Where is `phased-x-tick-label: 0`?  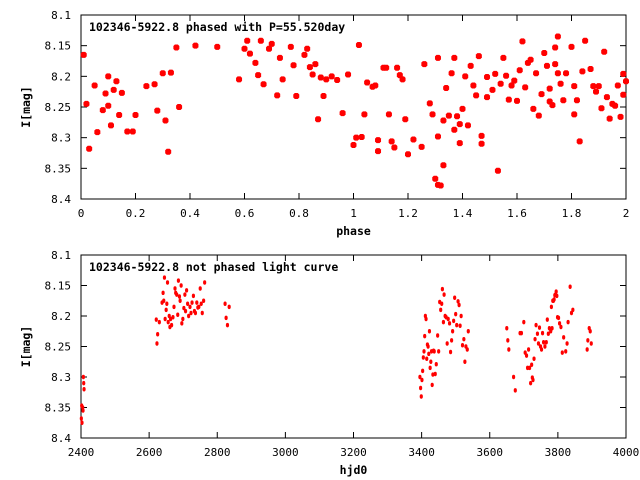
phased-x-tick-label: 0 is located at coordinates (81, 213).